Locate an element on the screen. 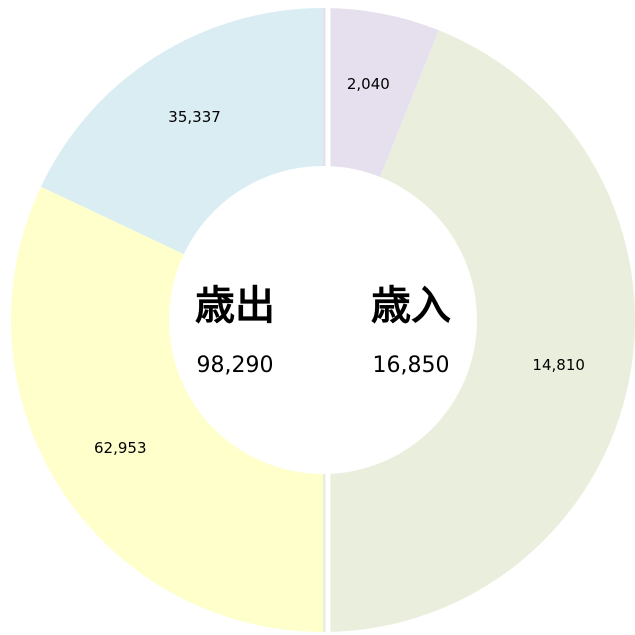 The height and width of the screenshot is (635, 635). group-name: 歳入 is located at coordinates (411, 306).